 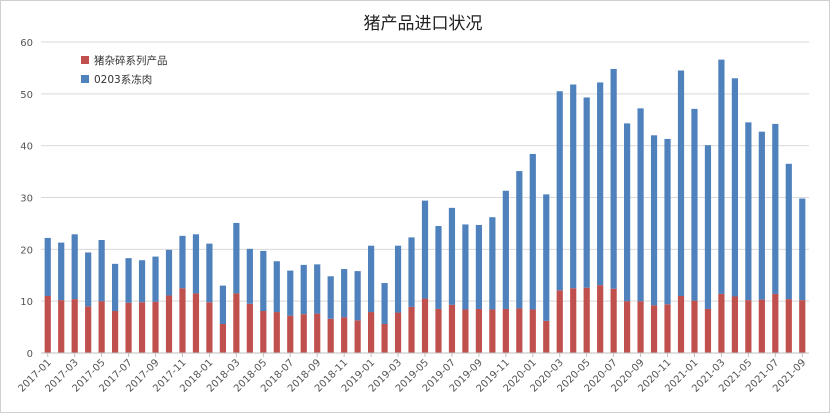 What do you see at coordinates (423, 24) in the screenshot?
I see `chart-title: 猪产品进口状况` at bounding box center [423, 24].